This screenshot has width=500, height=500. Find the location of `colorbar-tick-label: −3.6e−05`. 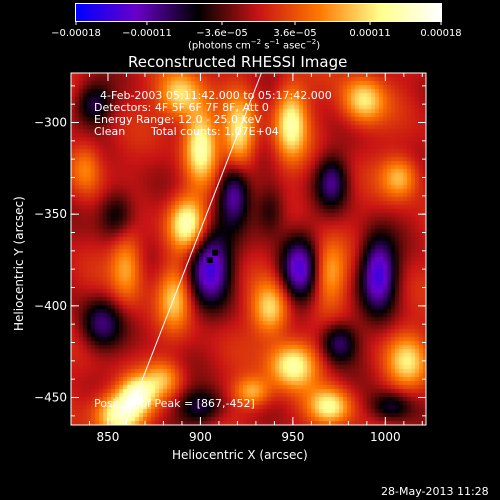

colorbar-tick-label: −3.6e−05 is located at coordinates (222, 33).